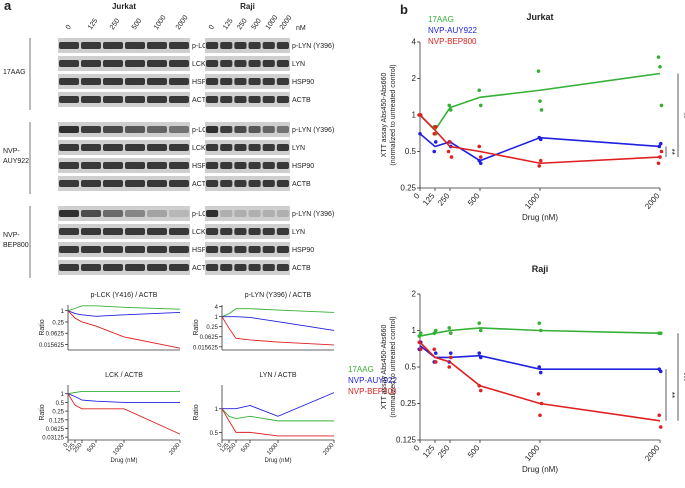 This screenshot has width=685, height=488. What do you see at coordinates (429, 199) in the screenshot?
I see `x-tick-label: 125` at bounding box center [429, 199].